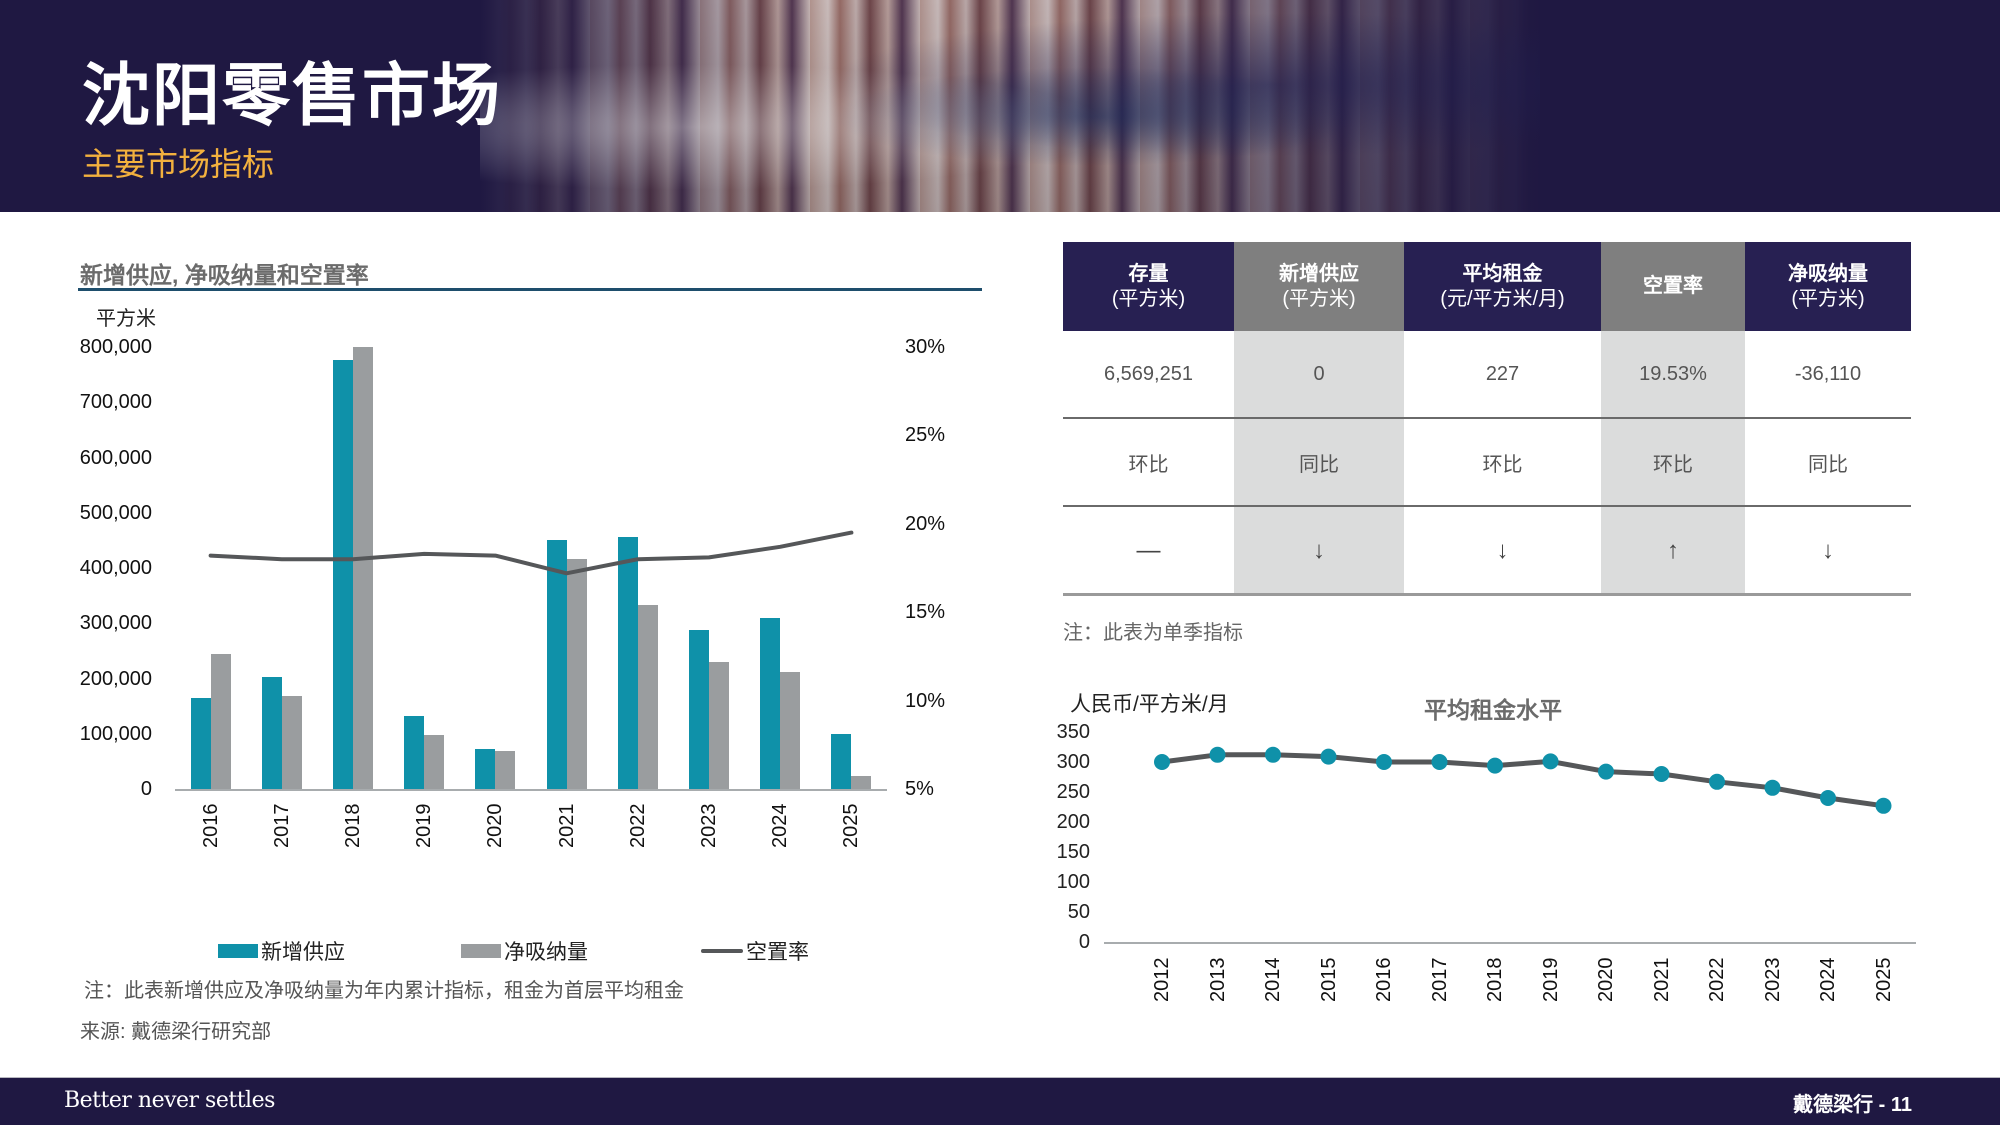 Image resolution: width=2000 pixels, height=1125 pixels. Describe the element at coordinates (1828, 462) in the screenshot. I see `kpi-body: -36,110 同比 ↓` at that location.